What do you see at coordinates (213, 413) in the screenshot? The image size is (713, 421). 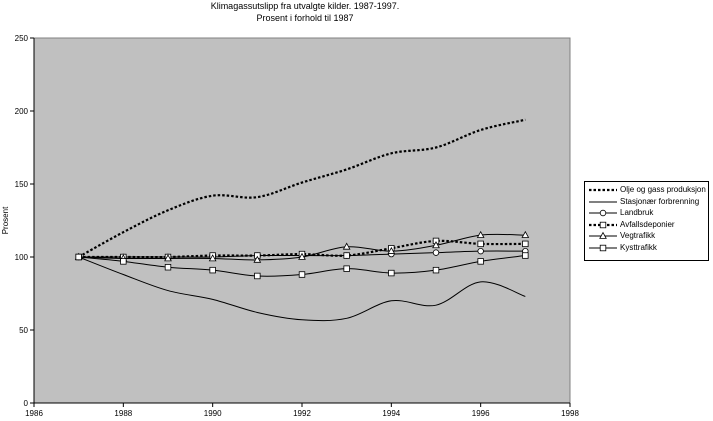 I see `x-tick-label: 1990` at bounding box center [213, 413].